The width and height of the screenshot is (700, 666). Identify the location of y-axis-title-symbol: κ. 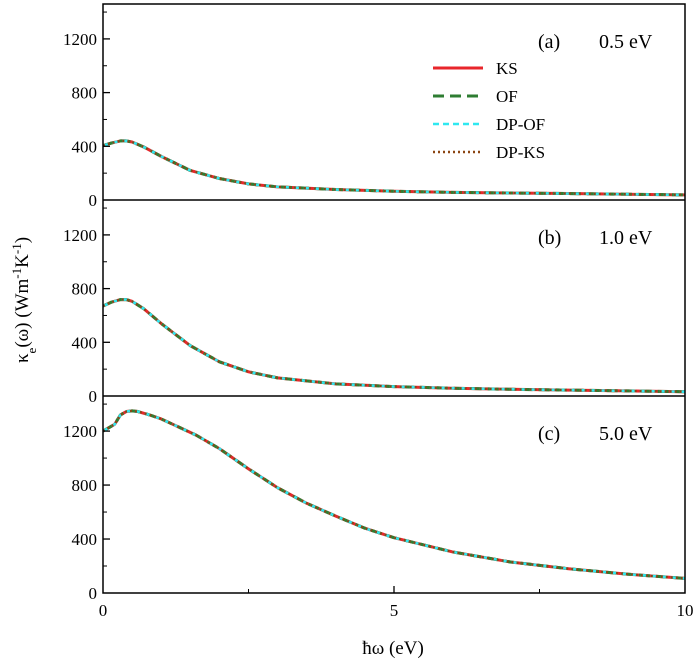
(22, 358).